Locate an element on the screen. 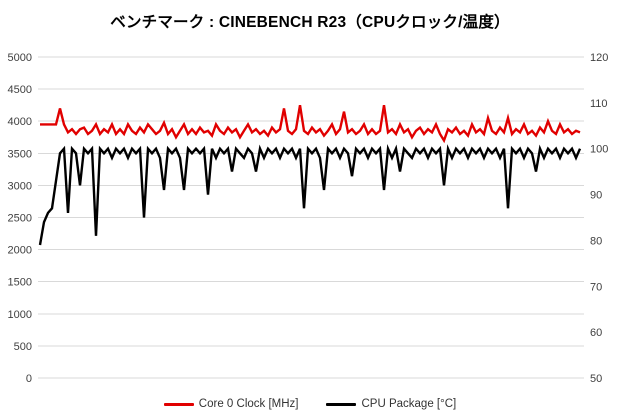  legend-label-core0-clock: Core 0 Clock [MHz] is located at coordinates (248, 404).